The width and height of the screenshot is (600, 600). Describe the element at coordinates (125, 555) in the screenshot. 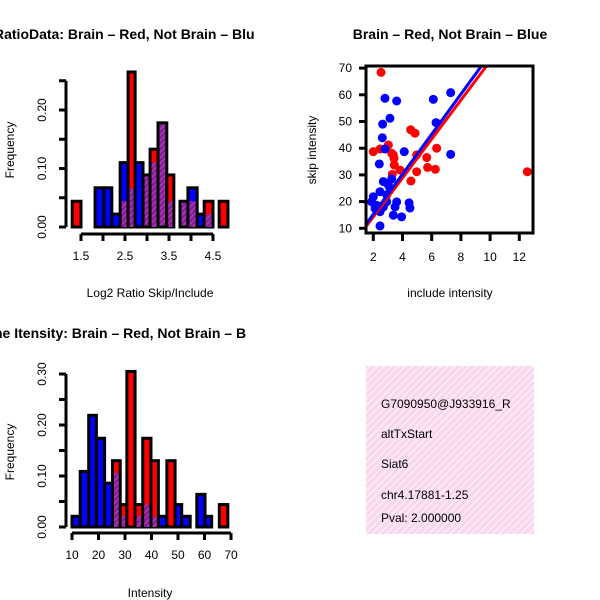

I see `x-tick-label: 30` at that location.